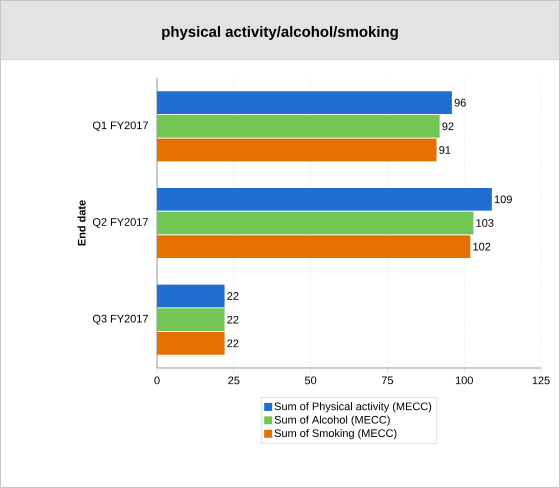 Image resolution: width=560 pixels, height=488 pixels. What do you see at coordinates (234, 380) in the screenshot?
I see `x-tick-label: 25` at bounding box center [234, 380].